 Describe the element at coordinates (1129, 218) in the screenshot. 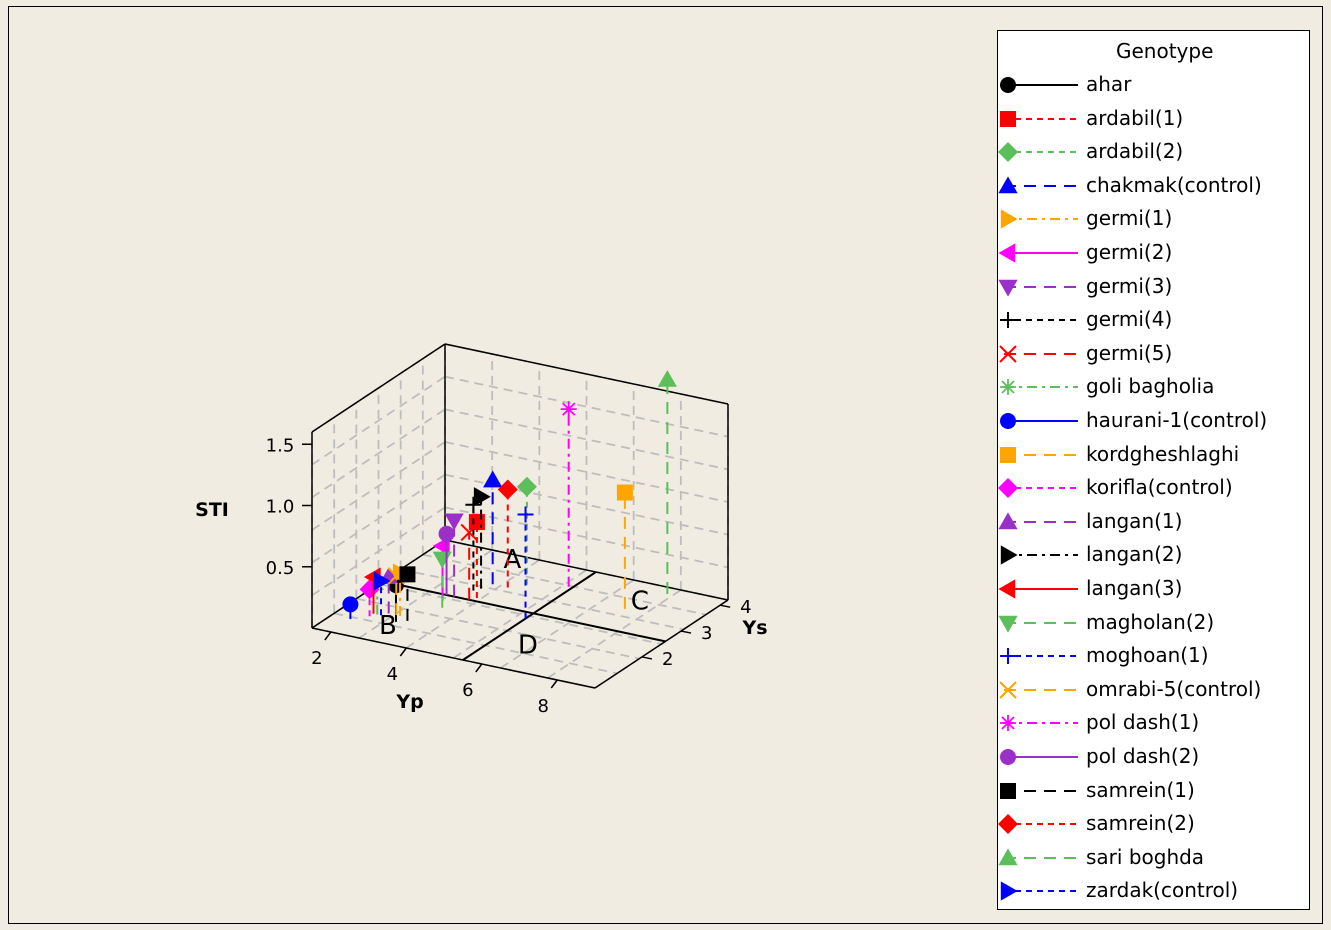

I see `legend-label: germi(1)` at that location.